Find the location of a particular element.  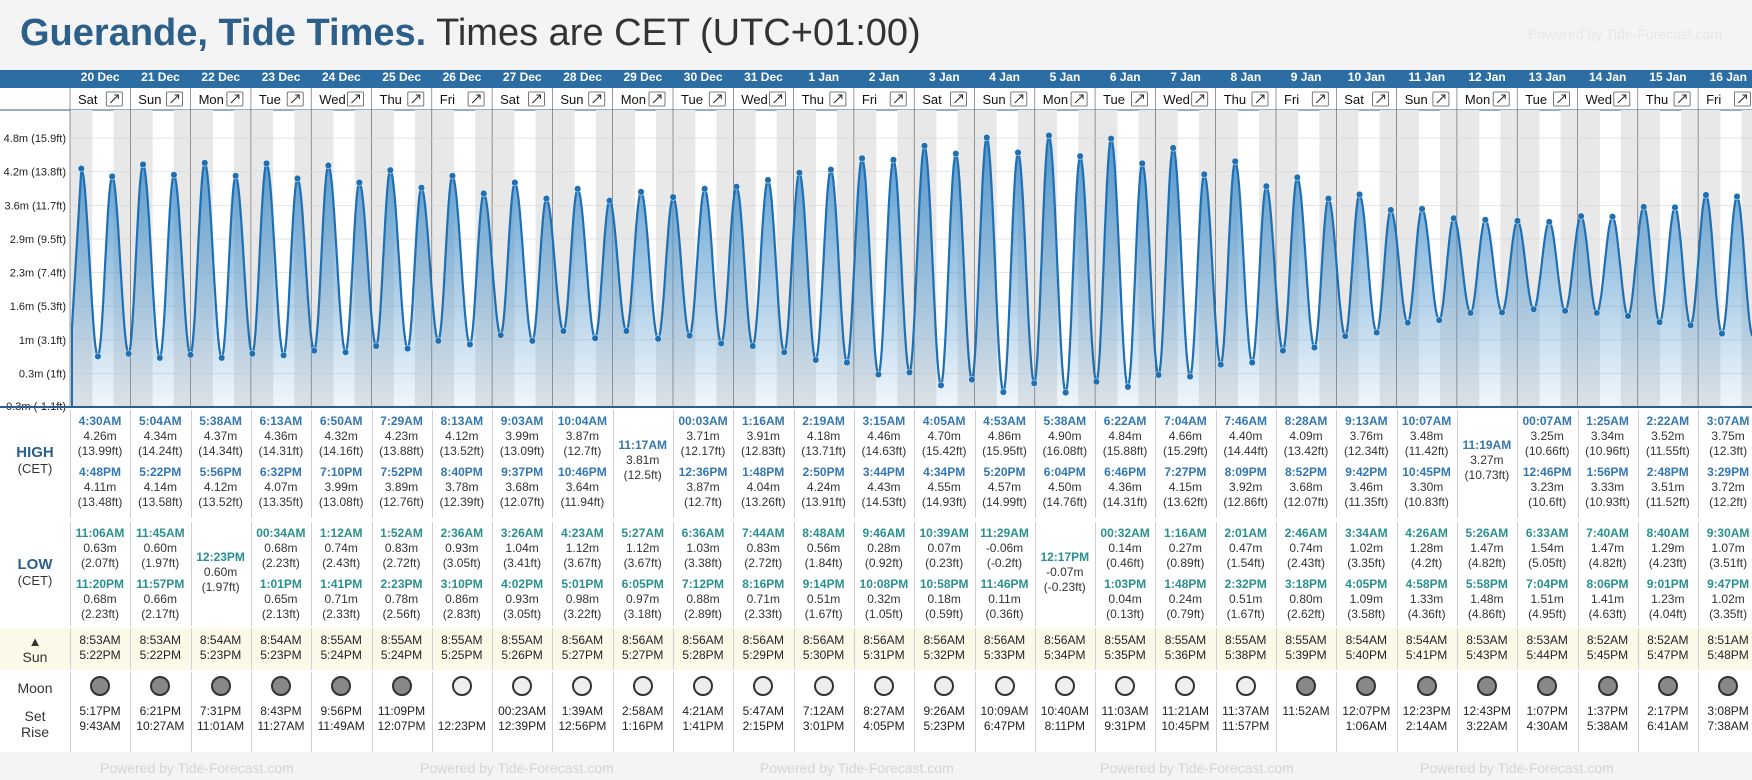

high-tide-cell: 7:04AM 4.66m (15.29ft) 7:27PM 4.15m (13.62ft) is located at coordinates (1185, 461).